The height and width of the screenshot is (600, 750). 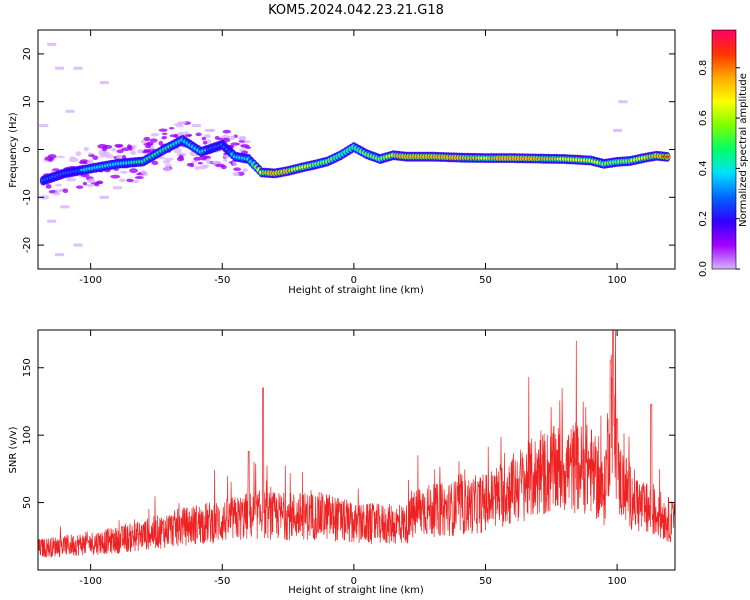 I want to click on snr-x-axis-label: Height of straight line (km), so click(x=356, y=590).